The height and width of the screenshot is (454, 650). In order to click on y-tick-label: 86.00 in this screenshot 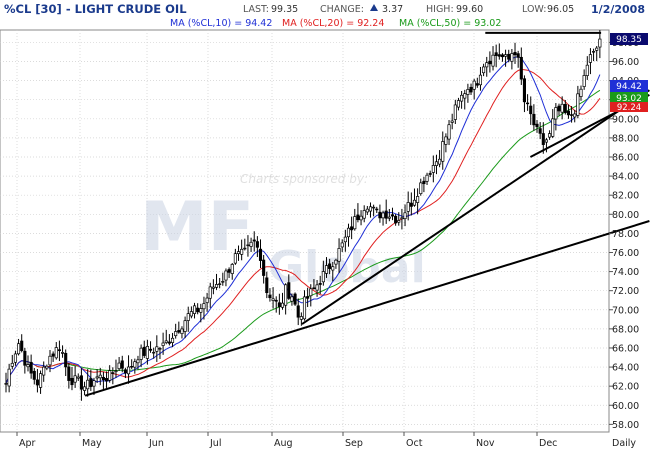, I will do `click(625, 157)`.